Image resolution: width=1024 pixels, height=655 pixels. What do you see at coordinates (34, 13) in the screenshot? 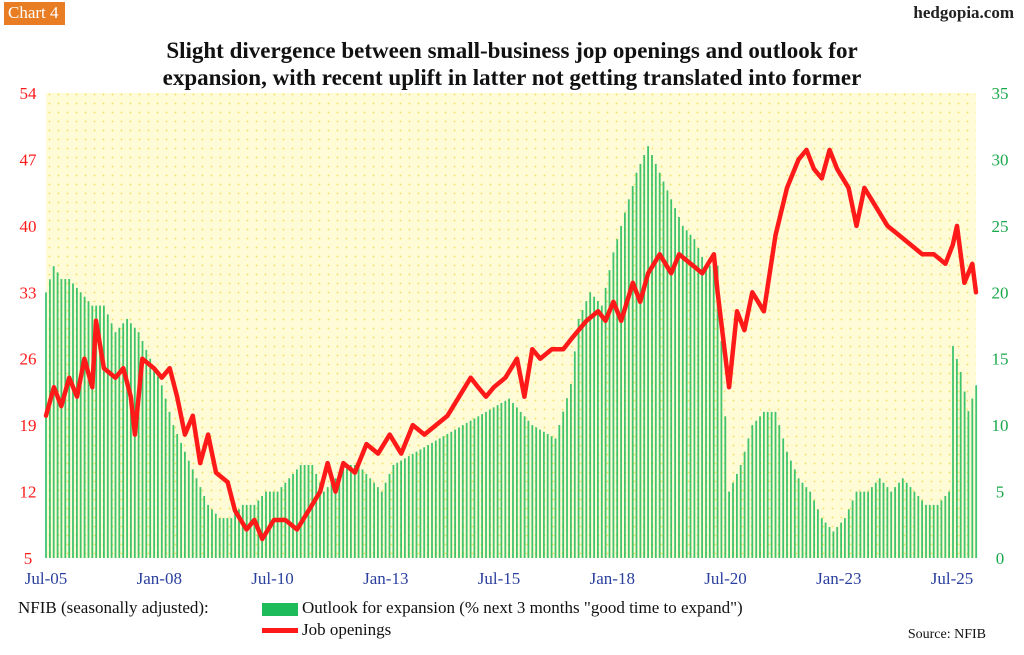
I see `chart-number-badge: Chart 4` at bounding box center [34, 13].